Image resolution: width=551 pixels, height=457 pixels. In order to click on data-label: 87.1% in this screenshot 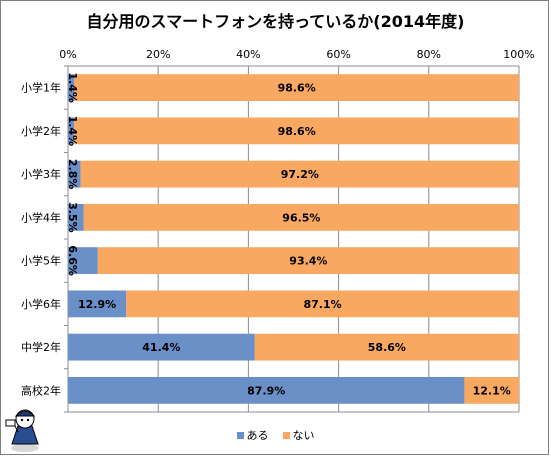, I will do `click(323, 304)`.